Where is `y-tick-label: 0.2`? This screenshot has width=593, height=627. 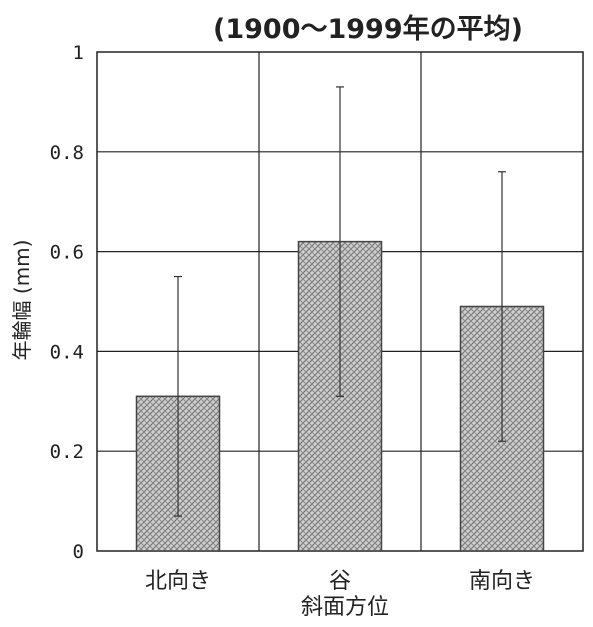 y-tick-label: 0.2 is located at coordinates (67, 452).